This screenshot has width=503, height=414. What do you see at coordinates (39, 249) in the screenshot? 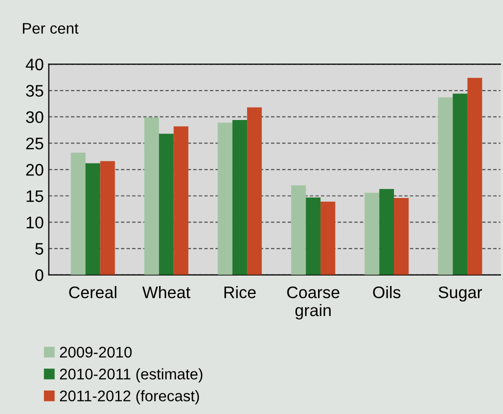
I see `y-tick-label: 5` at bounding box center [39, 249].